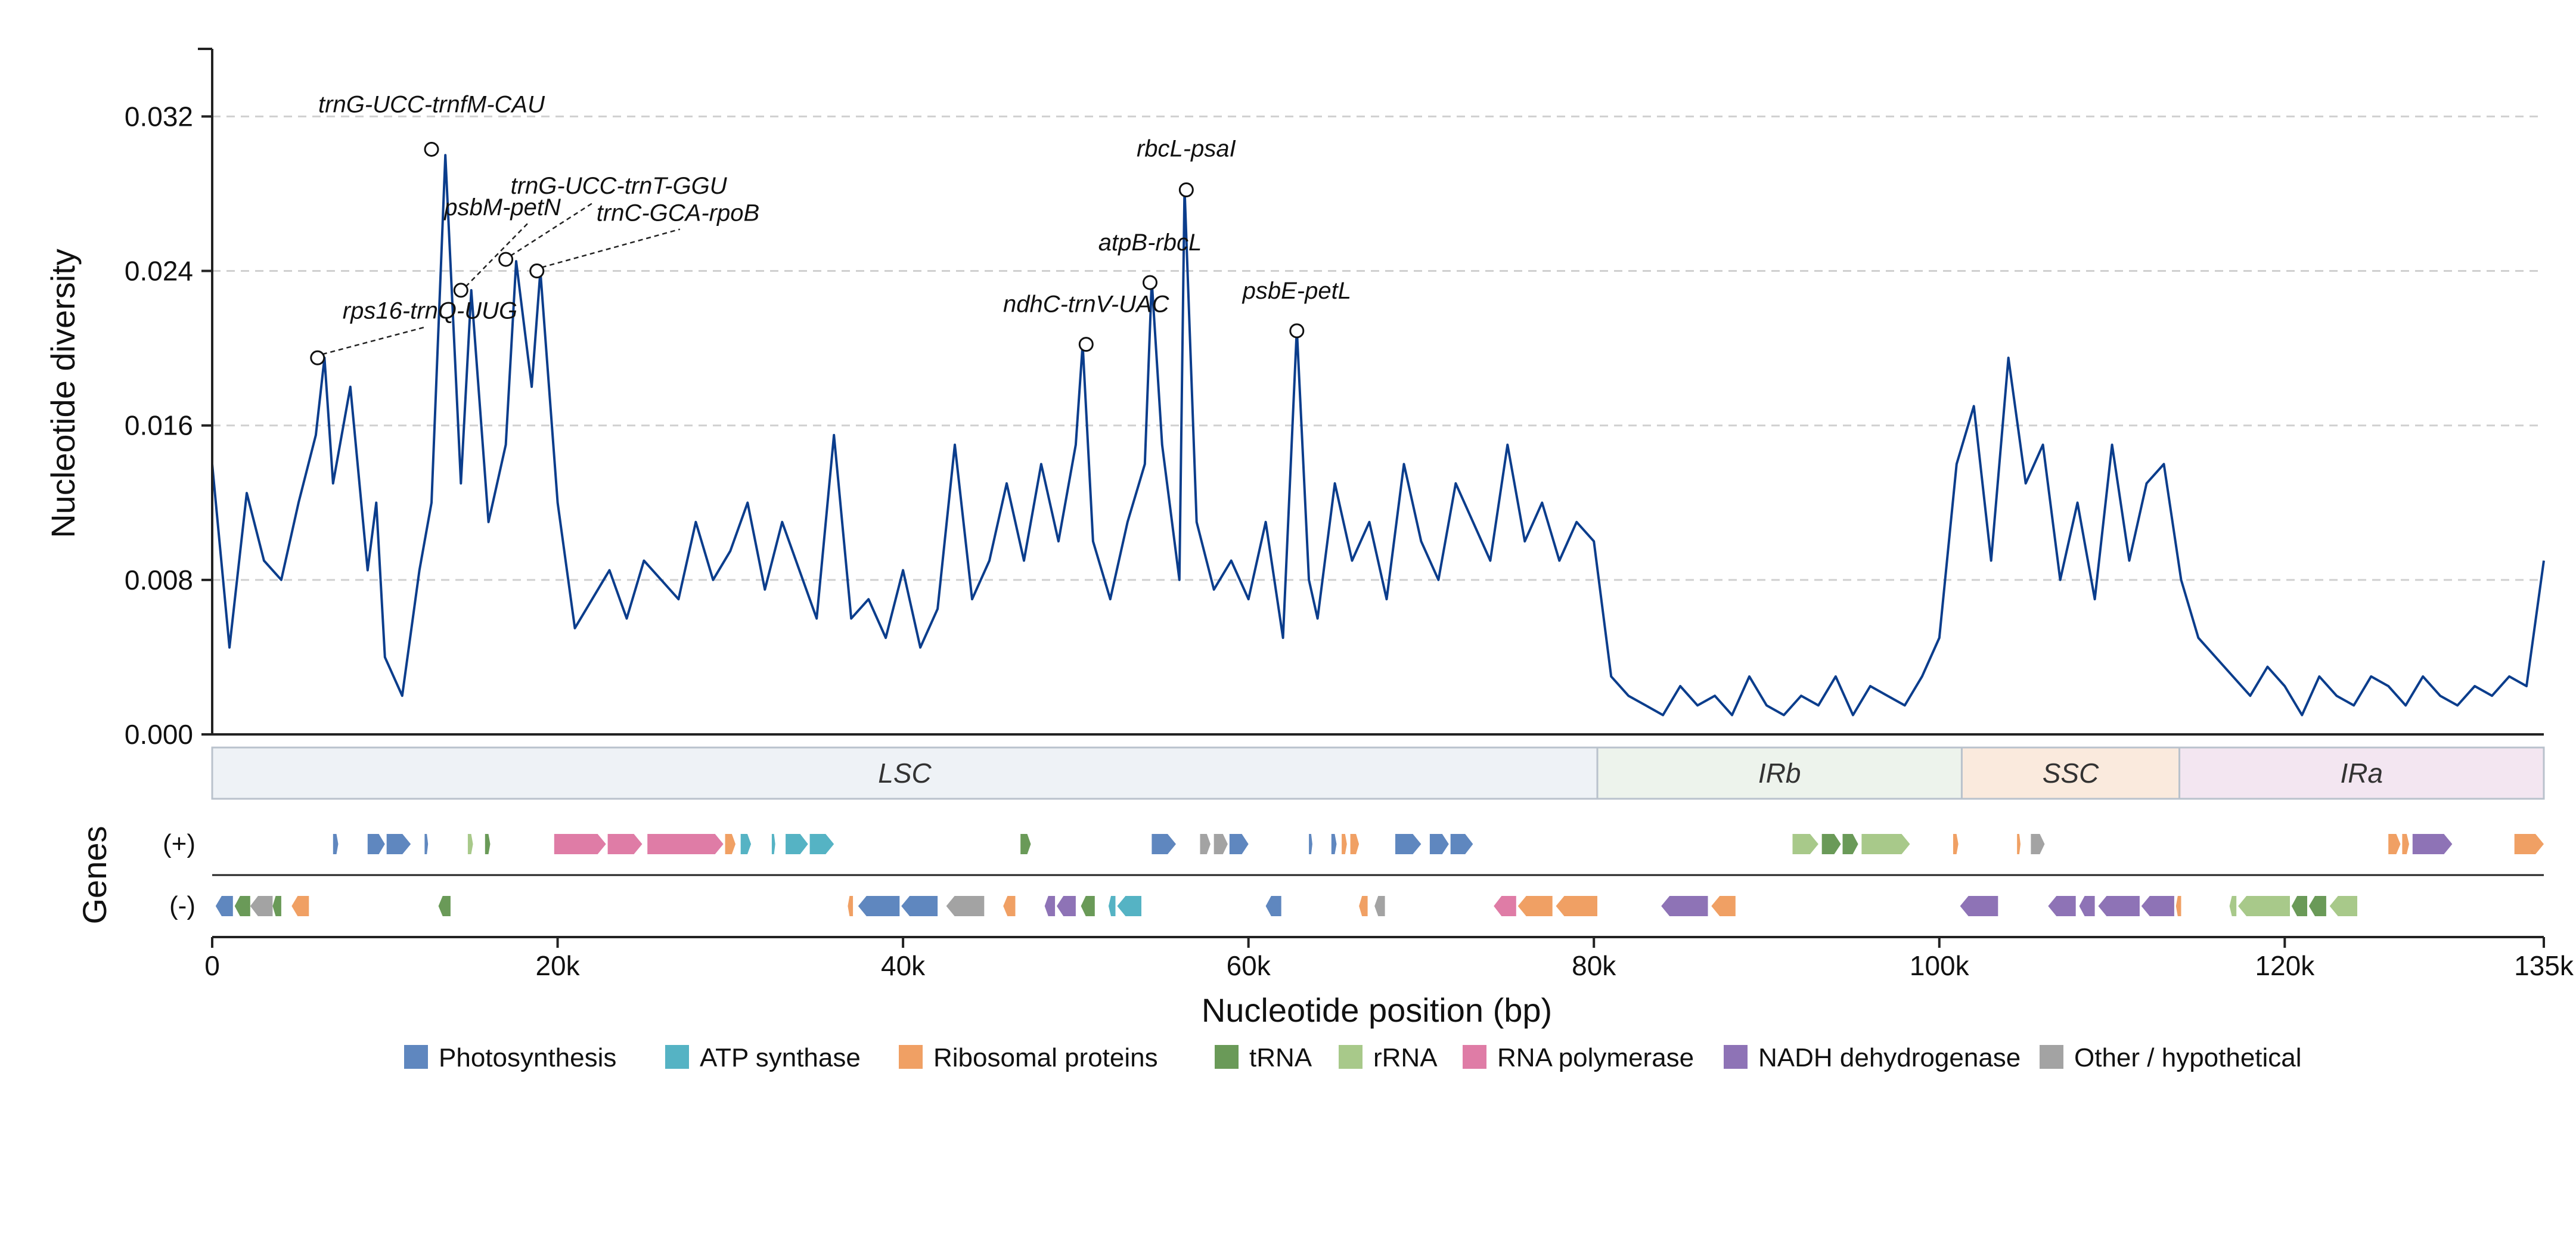 The image size is (2576, 1253). Describe the element at coordinates (1890, 1057) in the screenshot. I see `legend-label: NADH dehydrogenase` at that location.